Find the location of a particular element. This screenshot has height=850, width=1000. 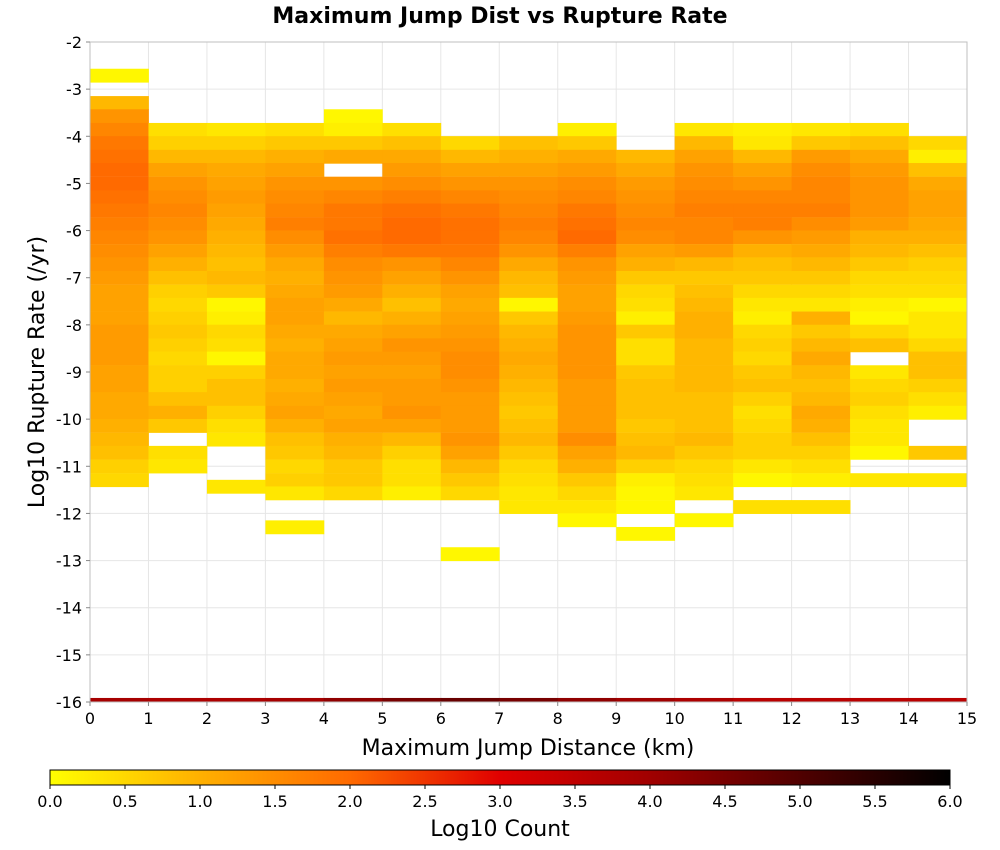

x-tick-label: 13 is located at coordinates (850, 718).